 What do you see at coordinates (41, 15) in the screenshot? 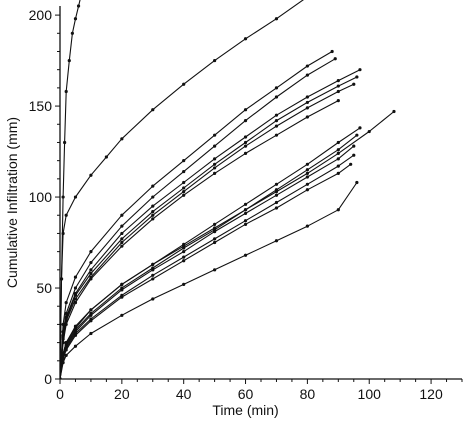
I see `y-tick-label: 200` at bounding box center [41, 15].